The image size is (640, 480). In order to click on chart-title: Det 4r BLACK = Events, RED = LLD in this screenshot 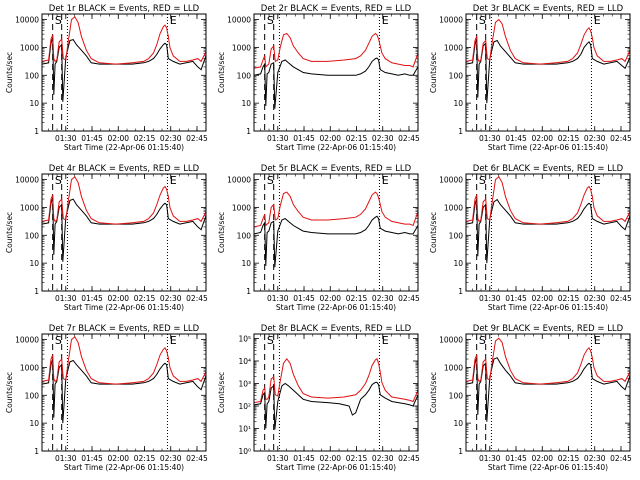, I will do `click(124, 169)`.